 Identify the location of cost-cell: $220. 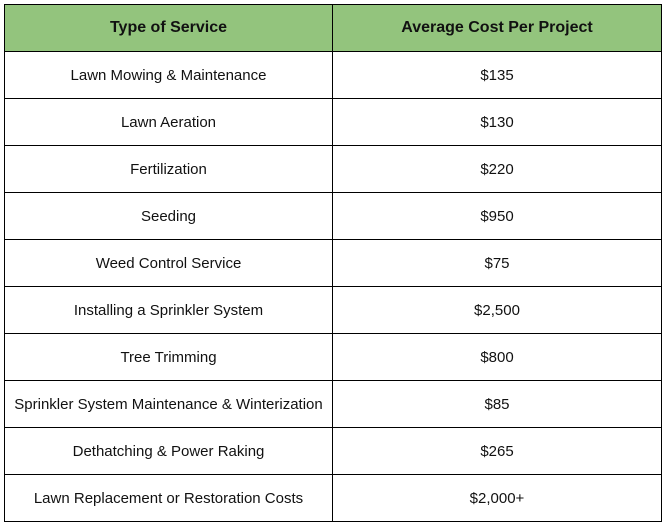
(497, 169).